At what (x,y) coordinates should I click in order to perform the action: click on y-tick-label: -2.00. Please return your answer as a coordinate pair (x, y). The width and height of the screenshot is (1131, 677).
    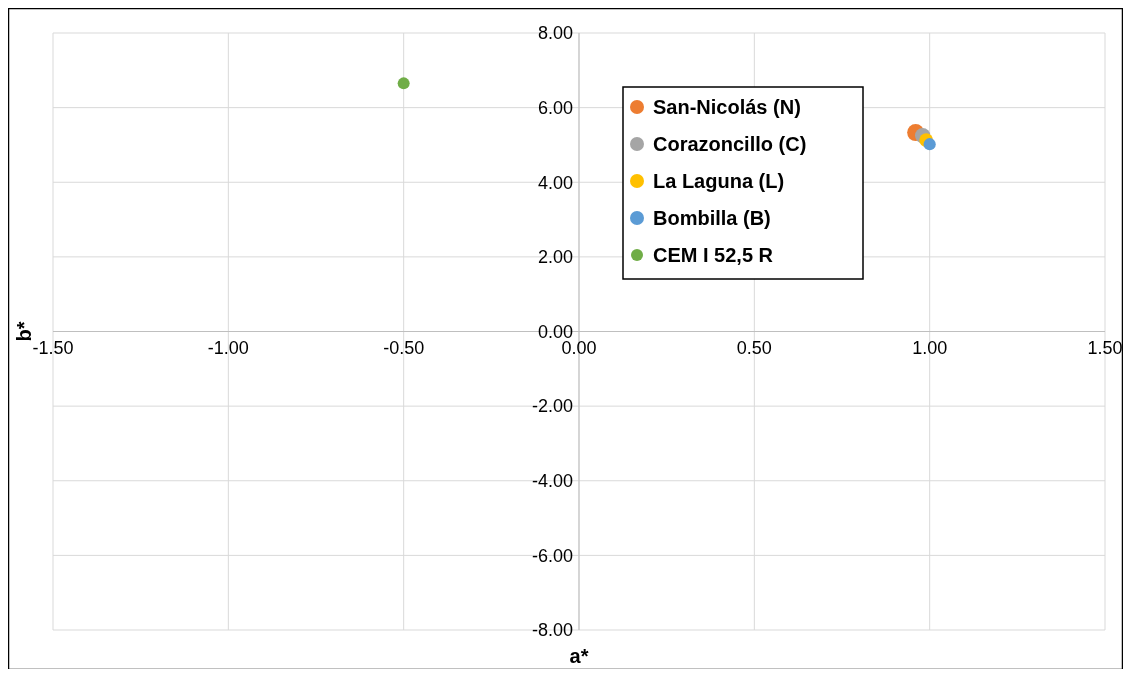
    Looking at the image, I should click on (552, 406).